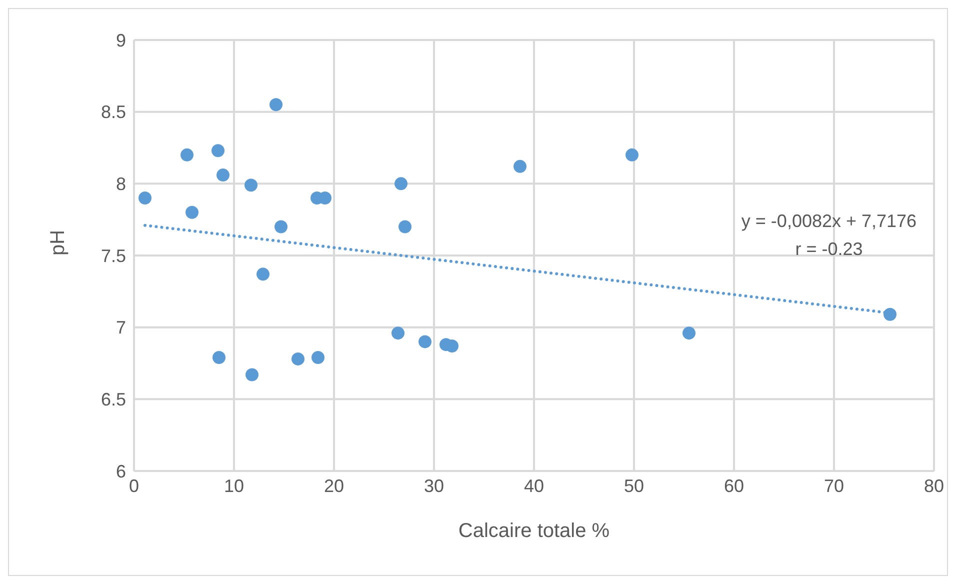  I want to click on y-tick-label: 6.5, so click(113, 400).